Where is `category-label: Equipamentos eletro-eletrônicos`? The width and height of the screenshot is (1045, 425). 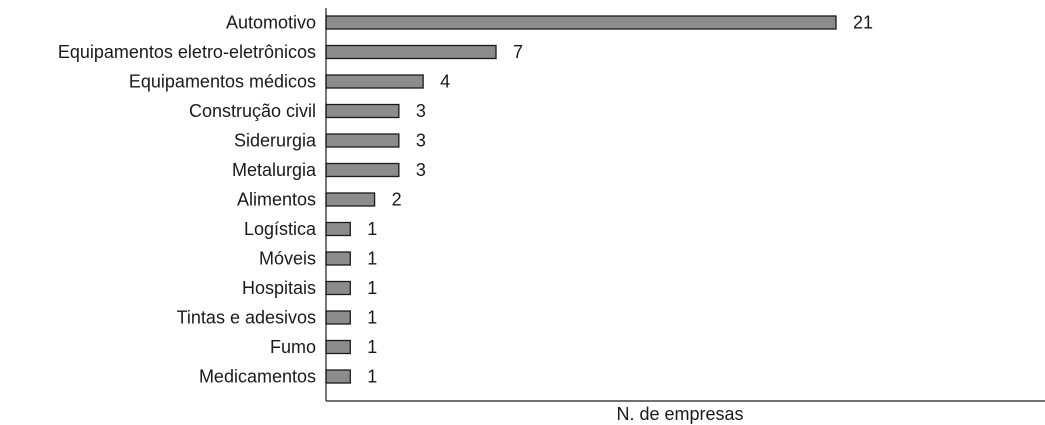
category-label: Equipamentos eletro-eletrônicos is located at coordinates (187, 52).